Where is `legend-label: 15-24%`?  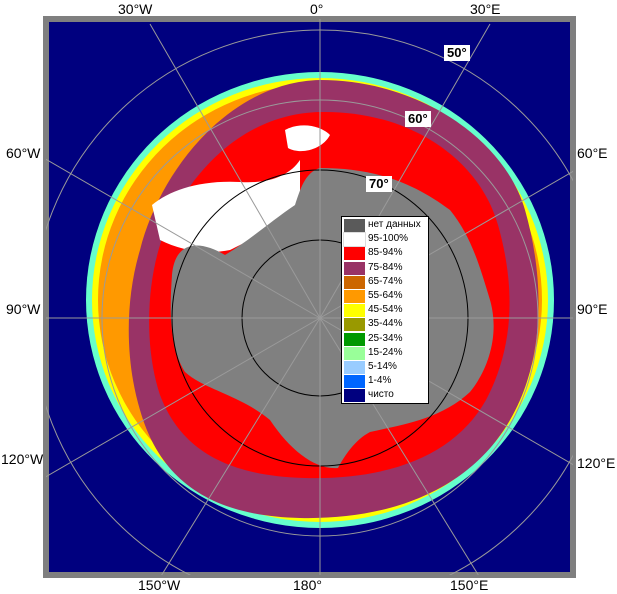 legend-label: 15-24% is located at coordinates (385, 352).